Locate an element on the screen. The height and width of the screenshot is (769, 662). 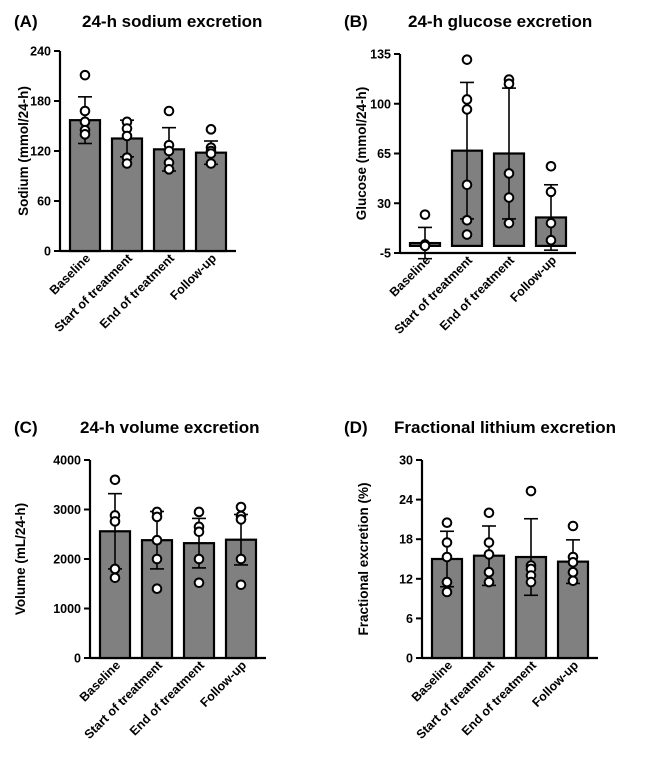
y-tick-label: 135 is located at coordinates (380, 55).